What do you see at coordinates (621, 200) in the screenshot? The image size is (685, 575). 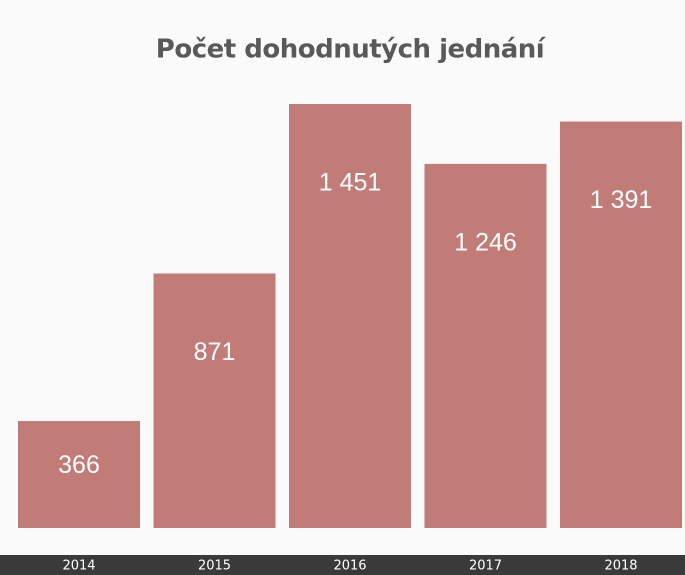 I see `value-label: 1 391` at bounding box center [621, 200].